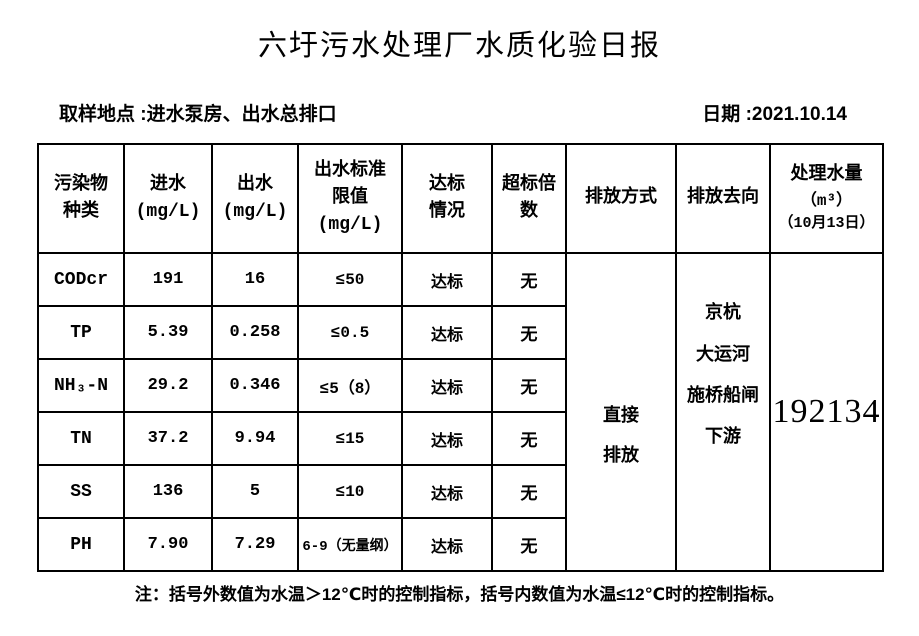 The width and height of the screenshot is (919, 636). Describe the element at coordinates (459, 594) in the screenshot. I see `footnote: 注：括号外数值为水温＞12℃时的控制指标，括号内数值为水温≤12℃时的控制指标。` at that location.